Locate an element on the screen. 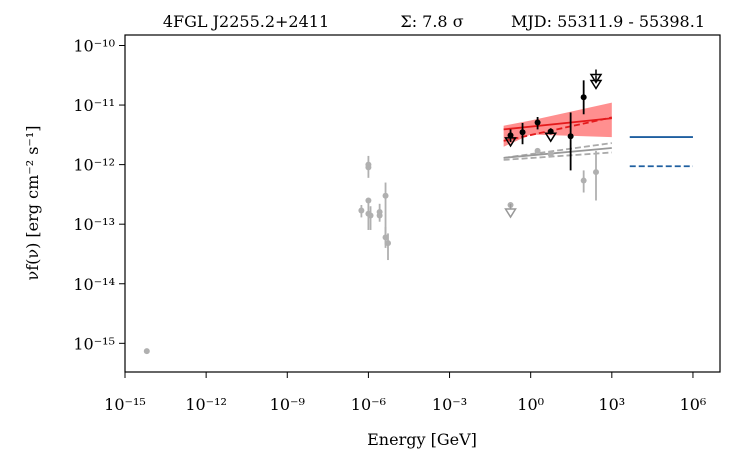 This screenshot has width=742, height=469. x-tick-label: 10⁻¹² is located at coordinates (206, 404).